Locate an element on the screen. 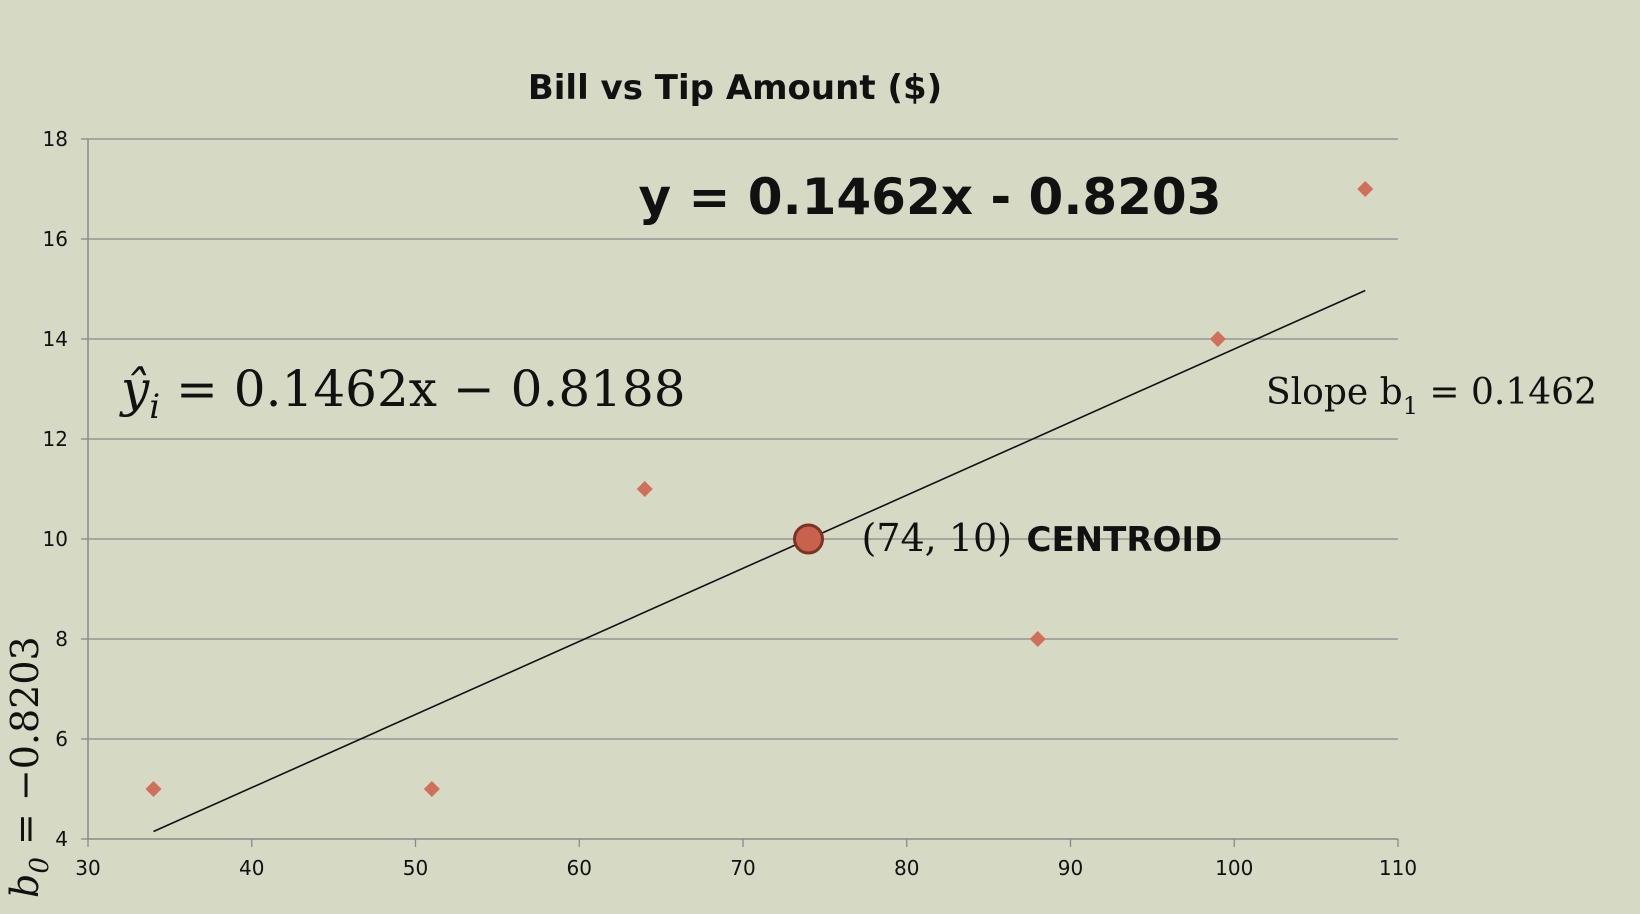  y-tick-label-6: 6 is located at coordinates (61, 739).